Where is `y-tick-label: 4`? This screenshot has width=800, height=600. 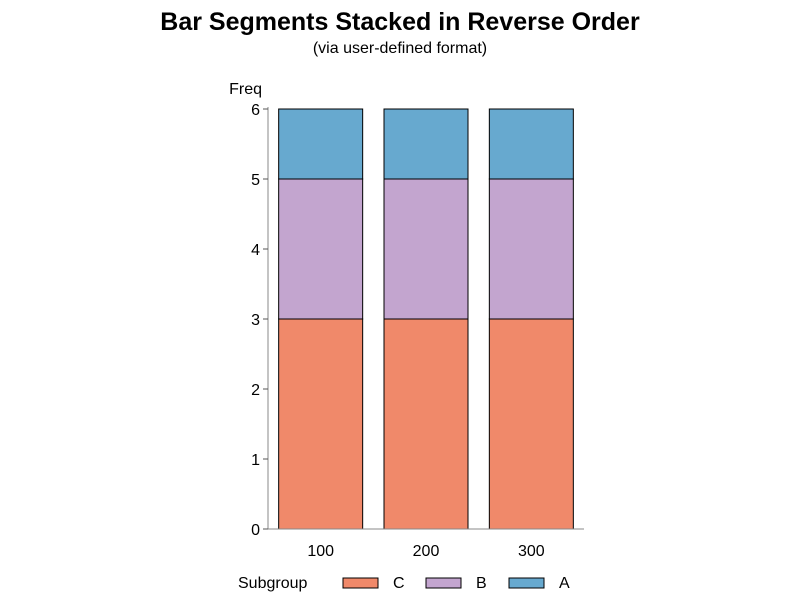
y-tick-label: 4 is located at coordinates (255, 250).